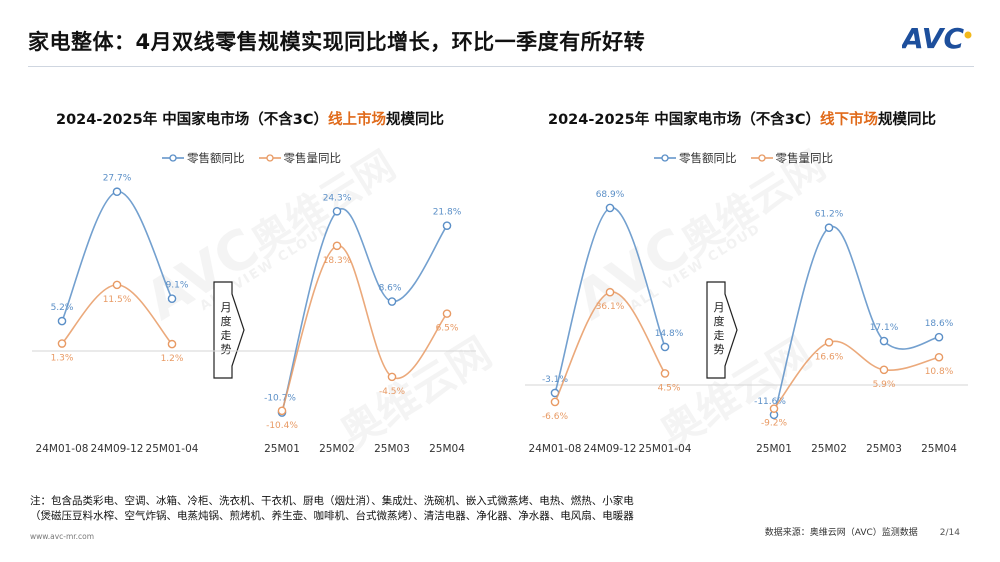  What do you see at coordinates (501, 66) in the screenshot?
I see `title-divider` at bounding box center [501, 66].